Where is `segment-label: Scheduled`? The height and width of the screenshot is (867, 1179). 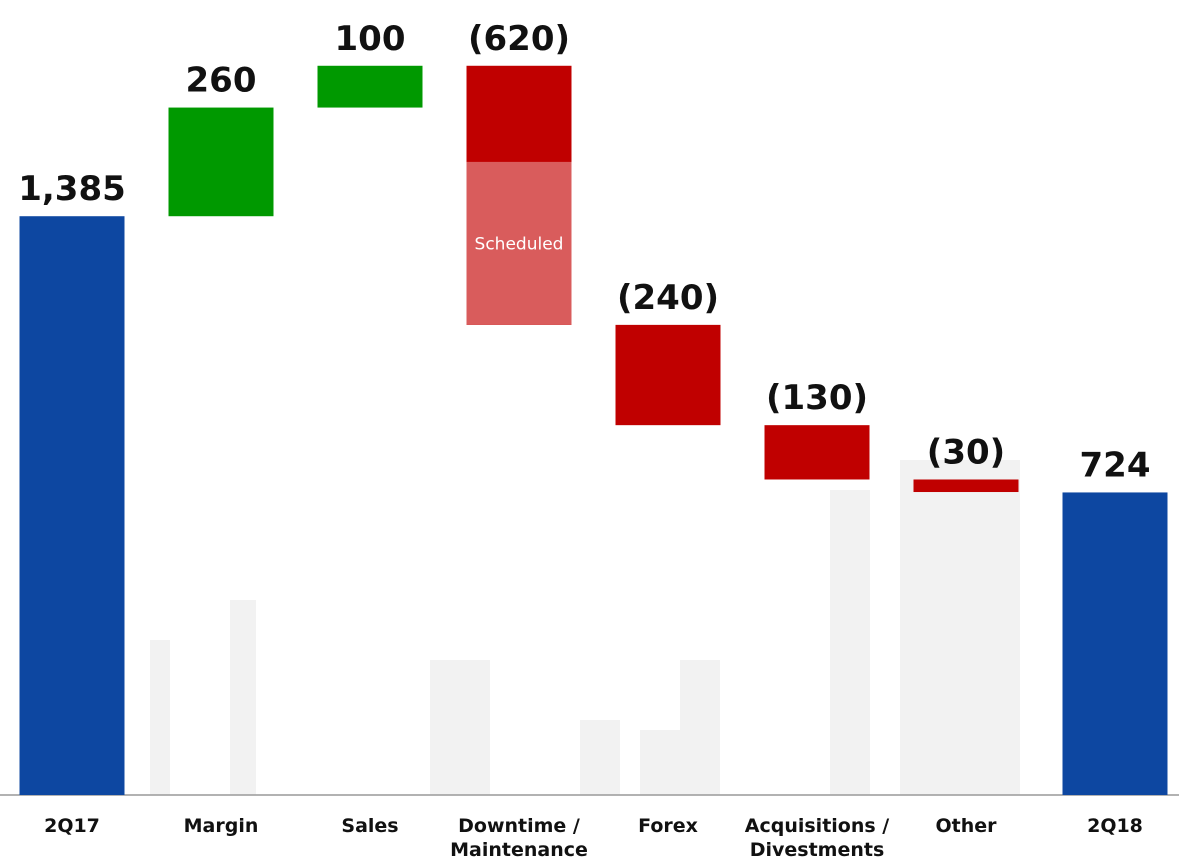
segment-label: Scheduled is located at coordinates (519, 244).